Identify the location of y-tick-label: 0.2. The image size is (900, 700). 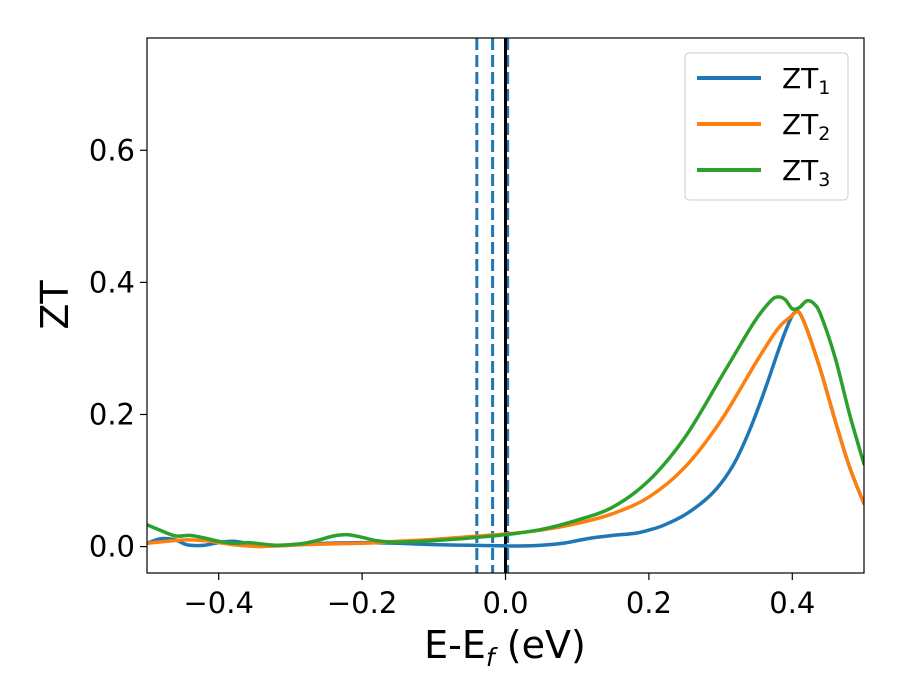
(112, 414).